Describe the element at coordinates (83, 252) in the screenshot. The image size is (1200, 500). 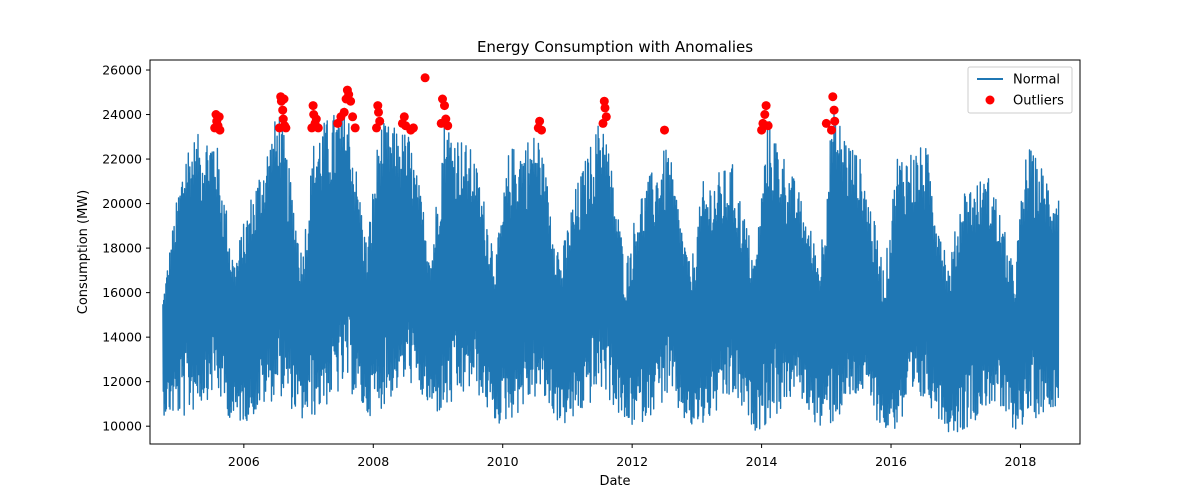
I see `y-axis-label: Consumption (MW)` at that location.